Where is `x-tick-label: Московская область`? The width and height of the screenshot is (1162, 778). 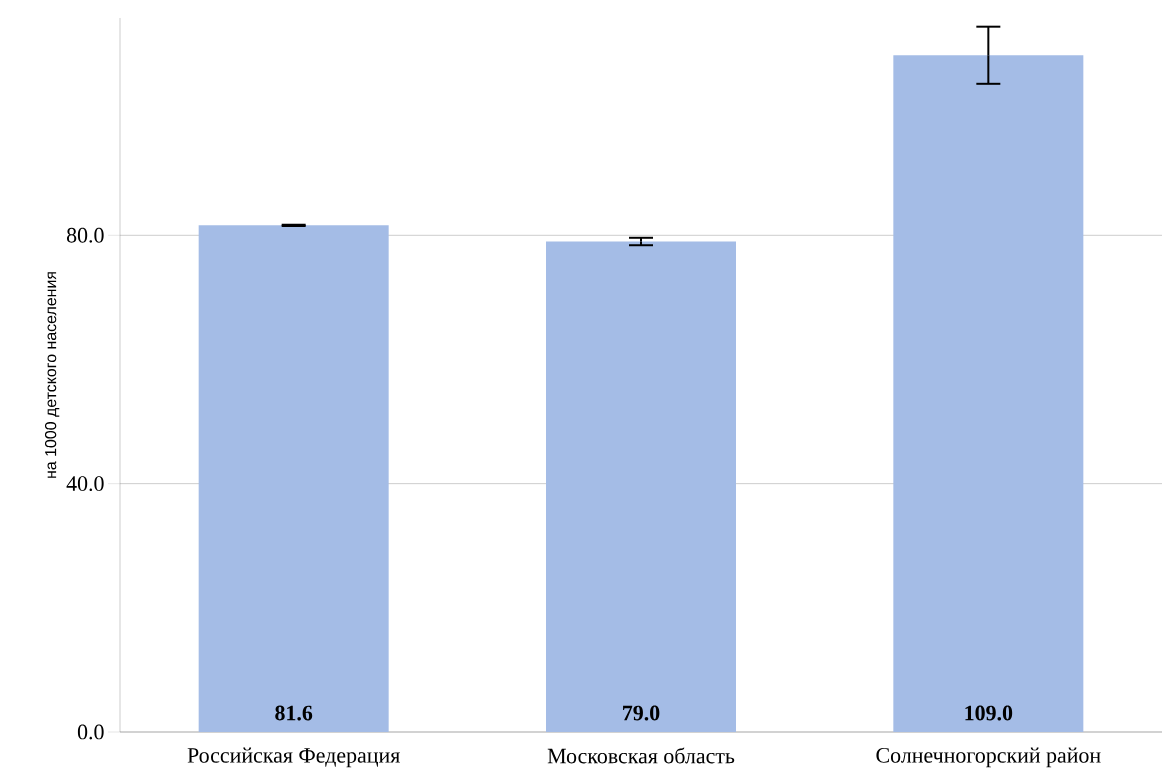 x-tick-label: Московская область is located at coordinates (641, 755).